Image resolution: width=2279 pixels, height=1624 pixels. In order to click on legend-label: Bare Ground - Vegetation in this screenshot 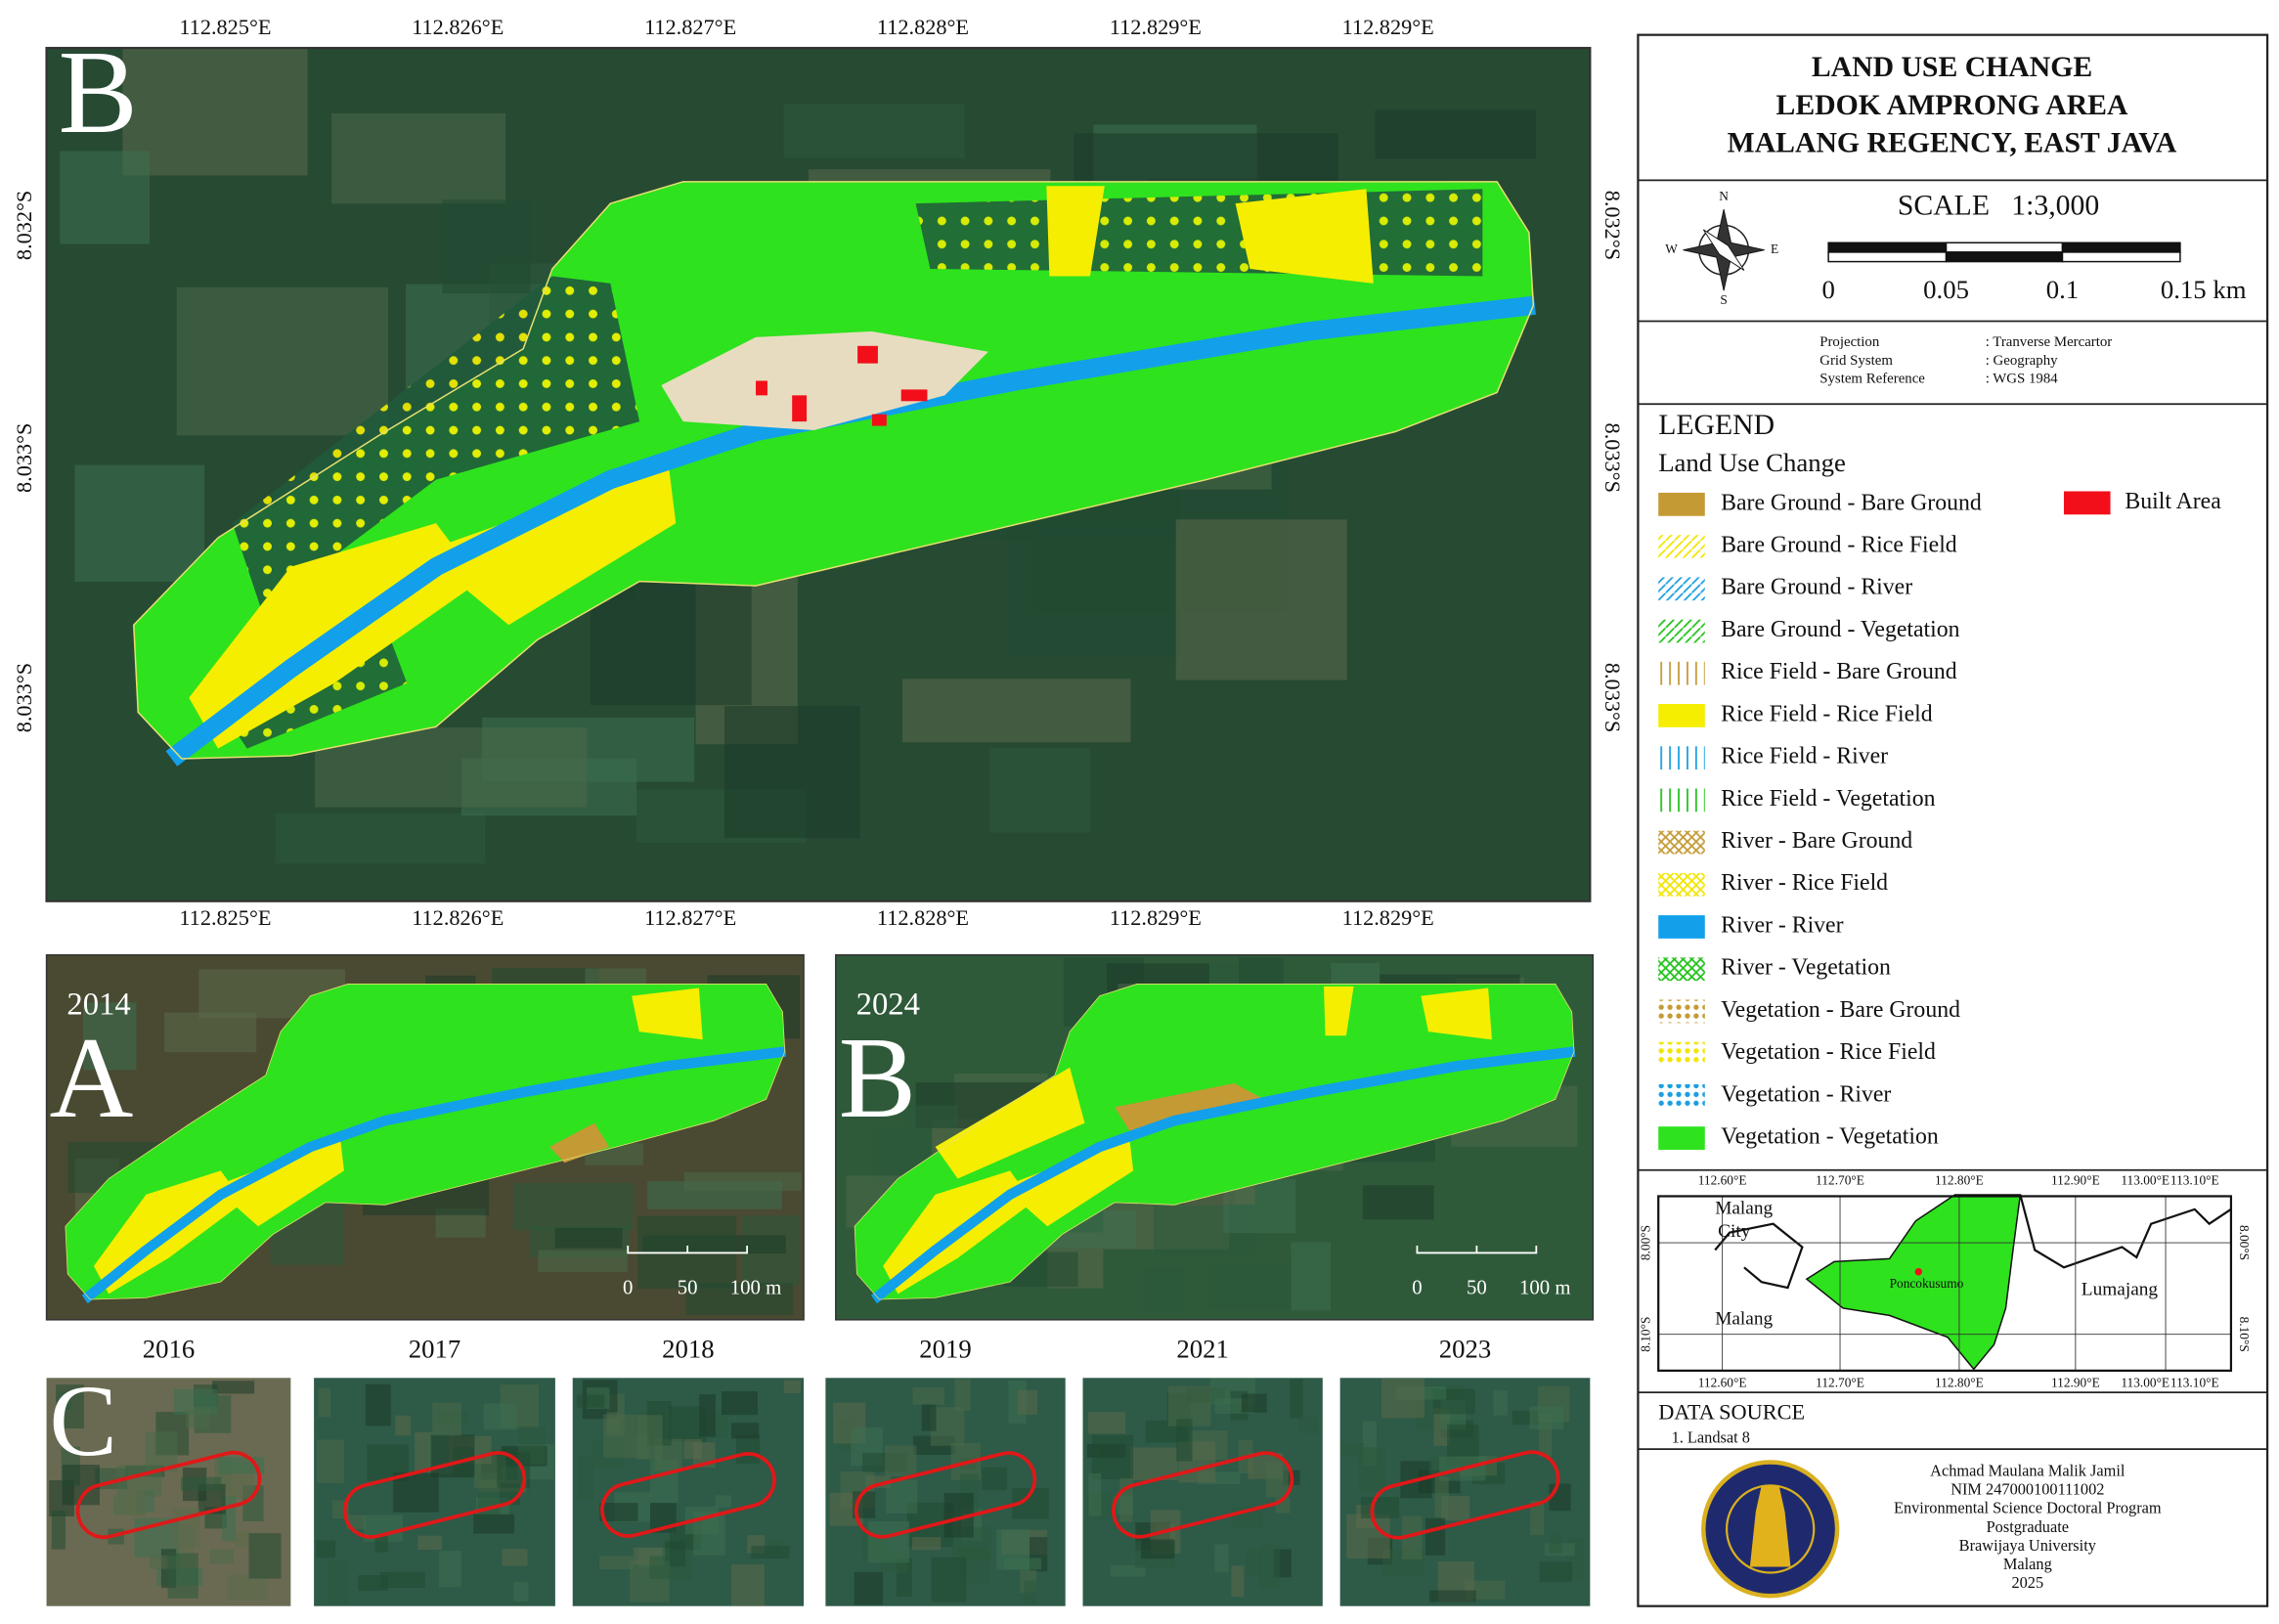, I will do `click(1841, 630)`.